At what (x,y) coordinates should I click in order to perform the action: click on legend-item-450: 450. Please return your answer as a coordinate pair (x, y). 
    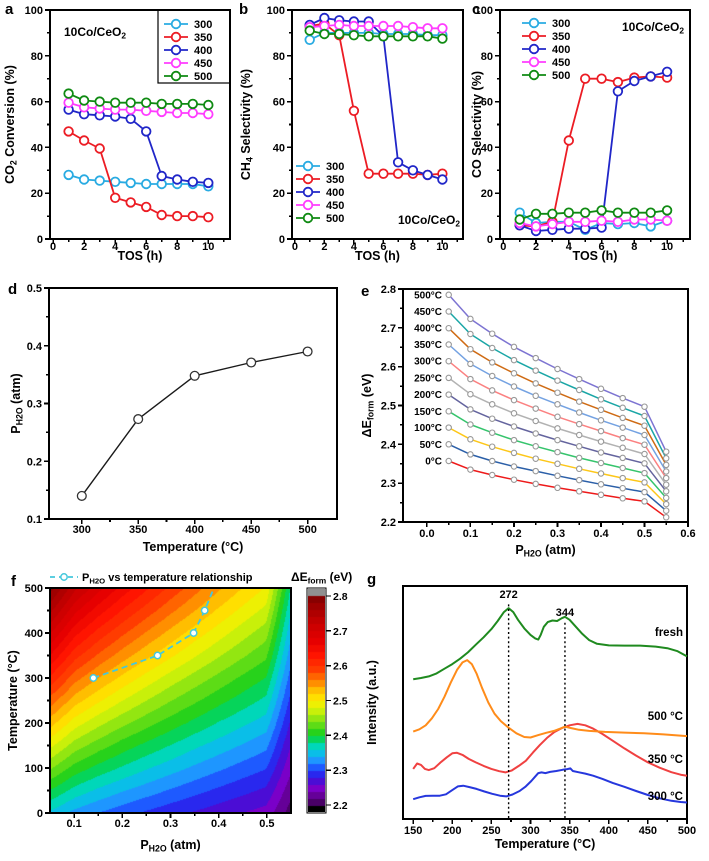
    Looking at the image, I should click on (203, 64).